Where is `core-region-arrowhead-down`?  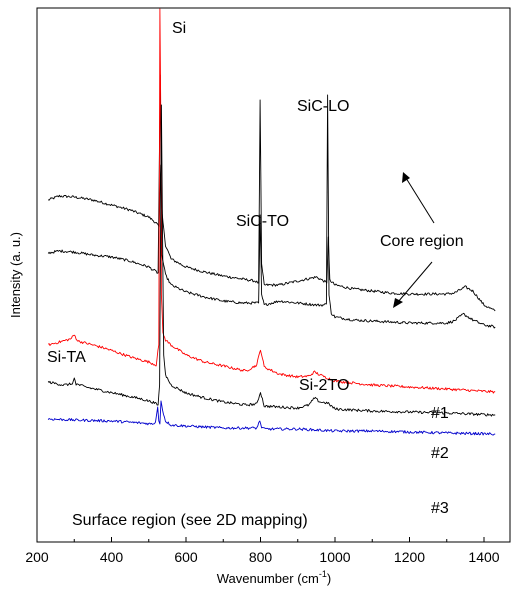 core-region-arrowhead-down is located at coordinates (398, 303).